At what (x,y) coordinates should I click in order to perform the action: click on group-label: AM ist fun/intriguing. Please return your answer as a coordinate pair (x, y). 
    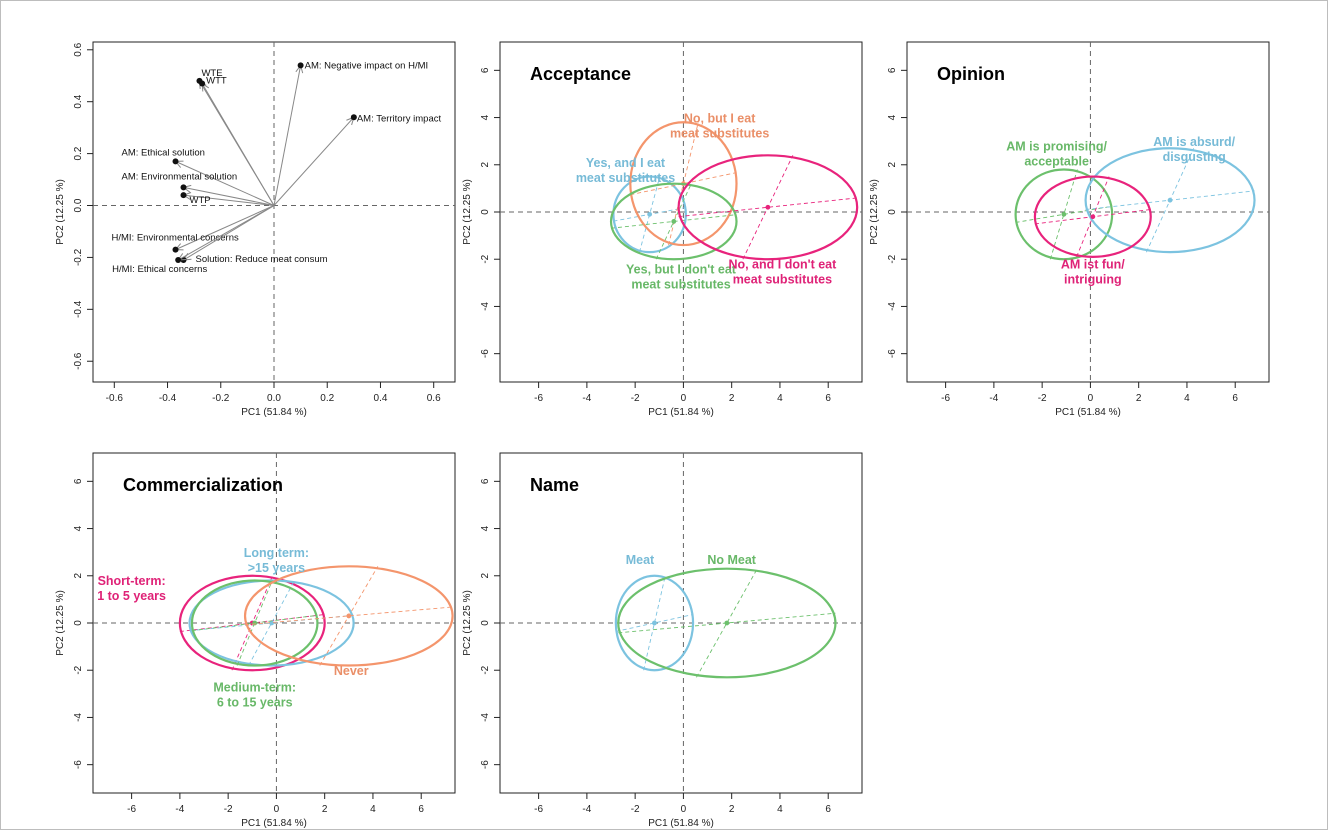
    Looking at the image, I should click on (1093, 272).